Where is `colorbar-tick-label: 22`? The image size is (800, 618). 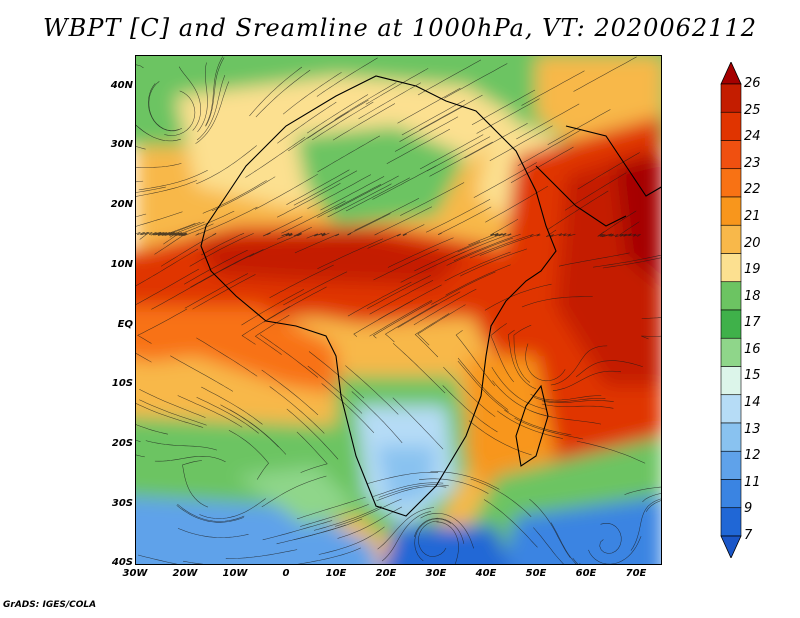
colorbar-tick-label: 22 is located at coordinates (752, 189).